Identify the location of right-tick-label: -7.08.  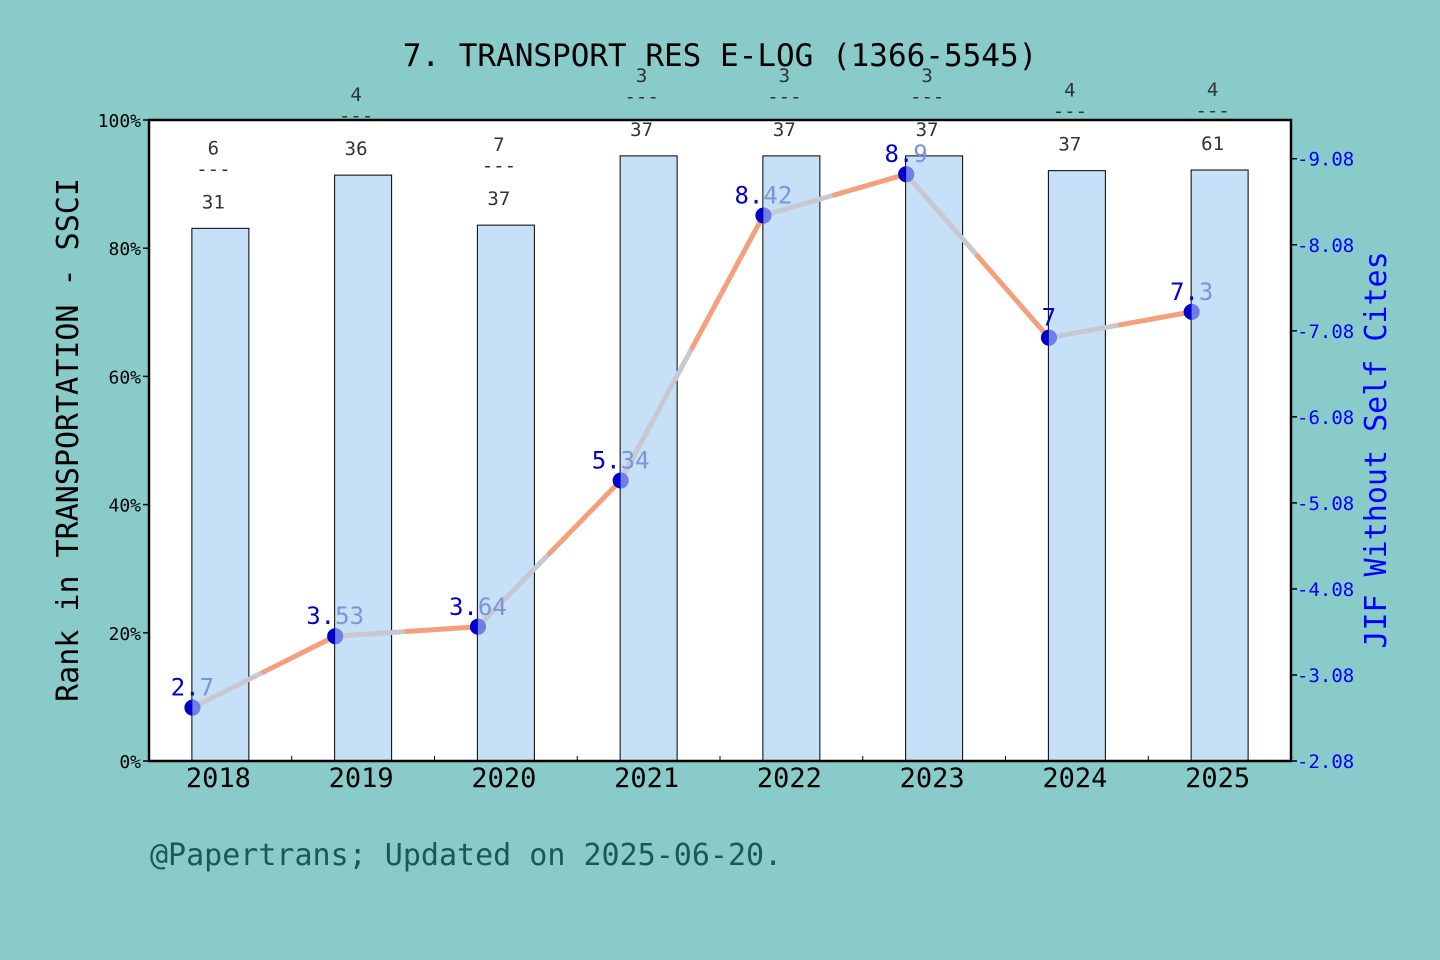
(1325, 332).